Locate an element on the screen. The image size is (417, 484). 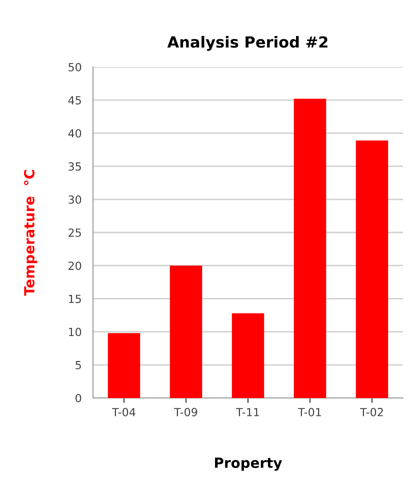
y-tick-label: 40 is located at coordinates (75, 133).